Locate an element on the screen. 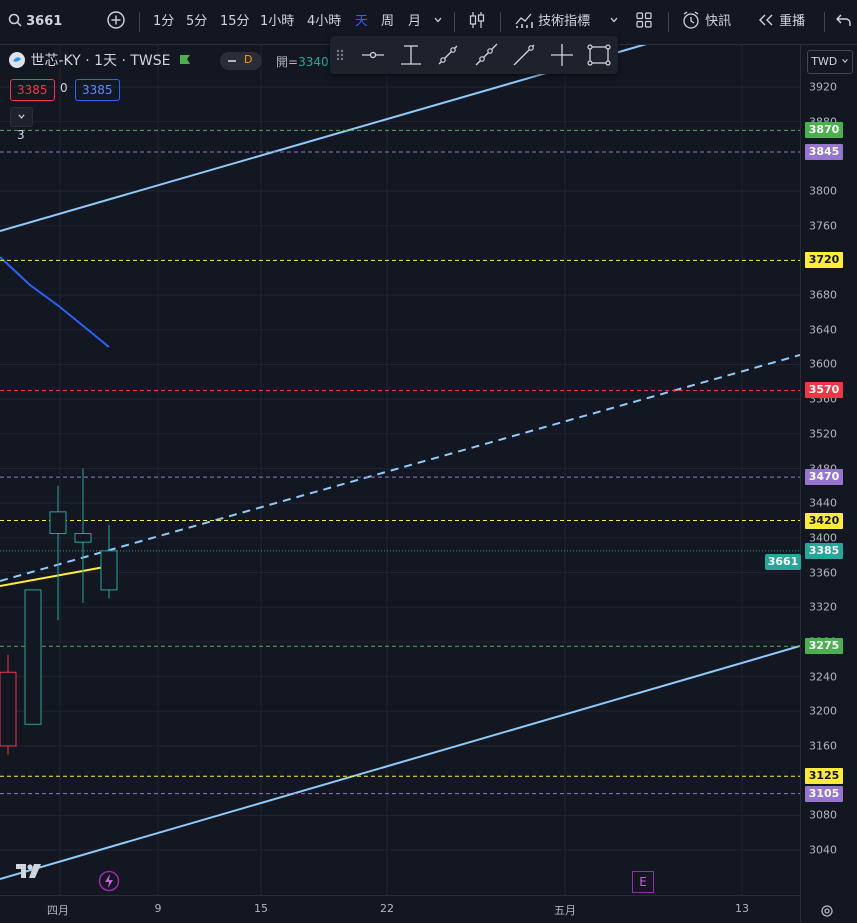 This screenshot has width=857, height=923. dividend-event-badge is located at coordinates (109, 881).